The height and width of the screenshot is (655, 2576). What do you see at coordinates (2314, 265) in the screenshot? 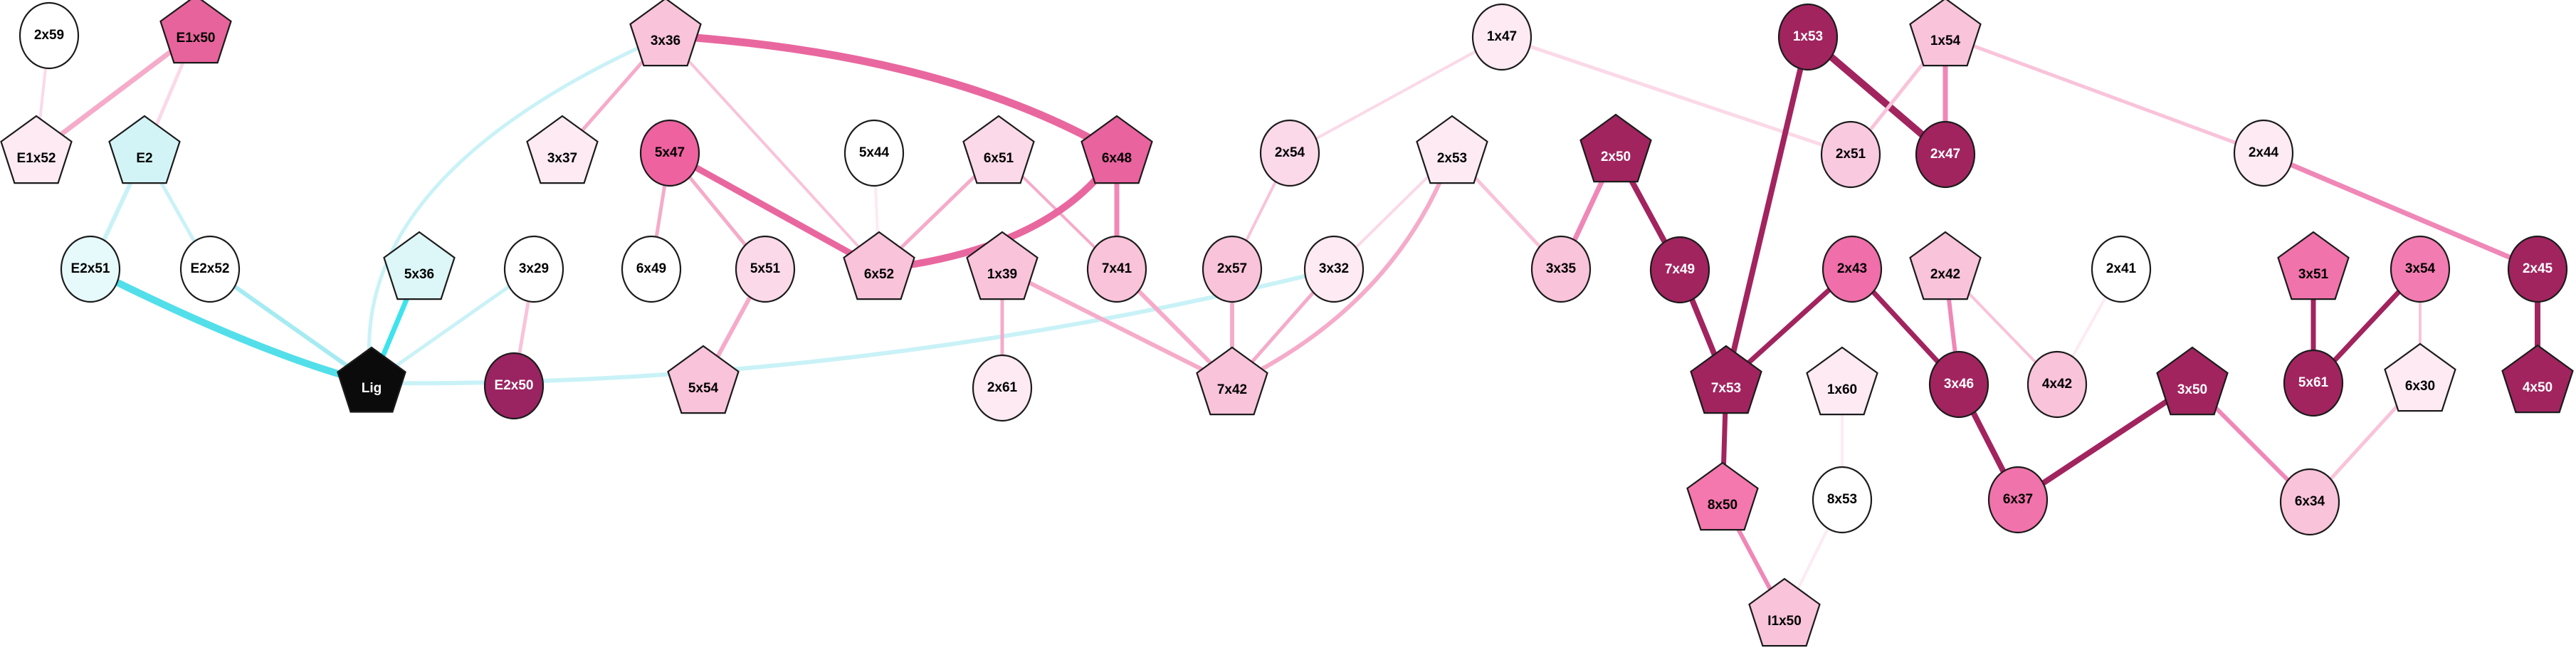
I see `node-3x51: 3x51` at bounding box center [2314, 265].